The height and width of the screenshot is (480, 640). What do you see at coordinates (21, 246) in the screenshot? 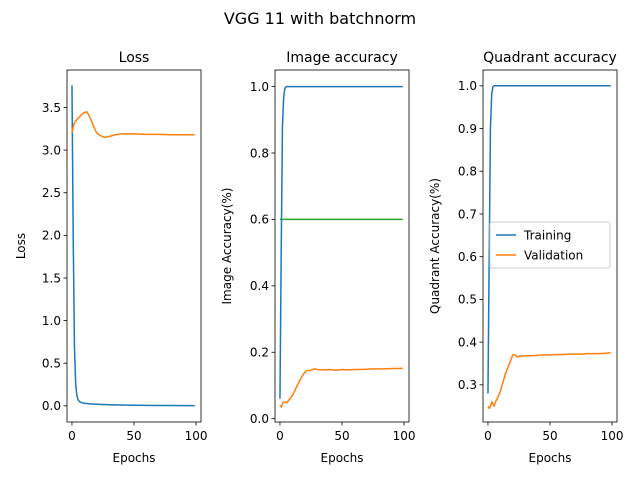
I see `y-axis-label: Loss` at bounding box center [21, 246].